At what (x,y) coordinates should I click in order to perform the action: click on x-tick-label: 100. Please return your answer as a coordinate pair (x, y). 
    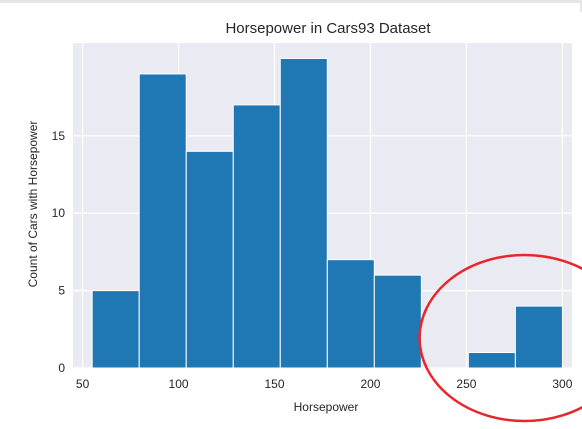
    Looking at the image, I should click on (179, 384).